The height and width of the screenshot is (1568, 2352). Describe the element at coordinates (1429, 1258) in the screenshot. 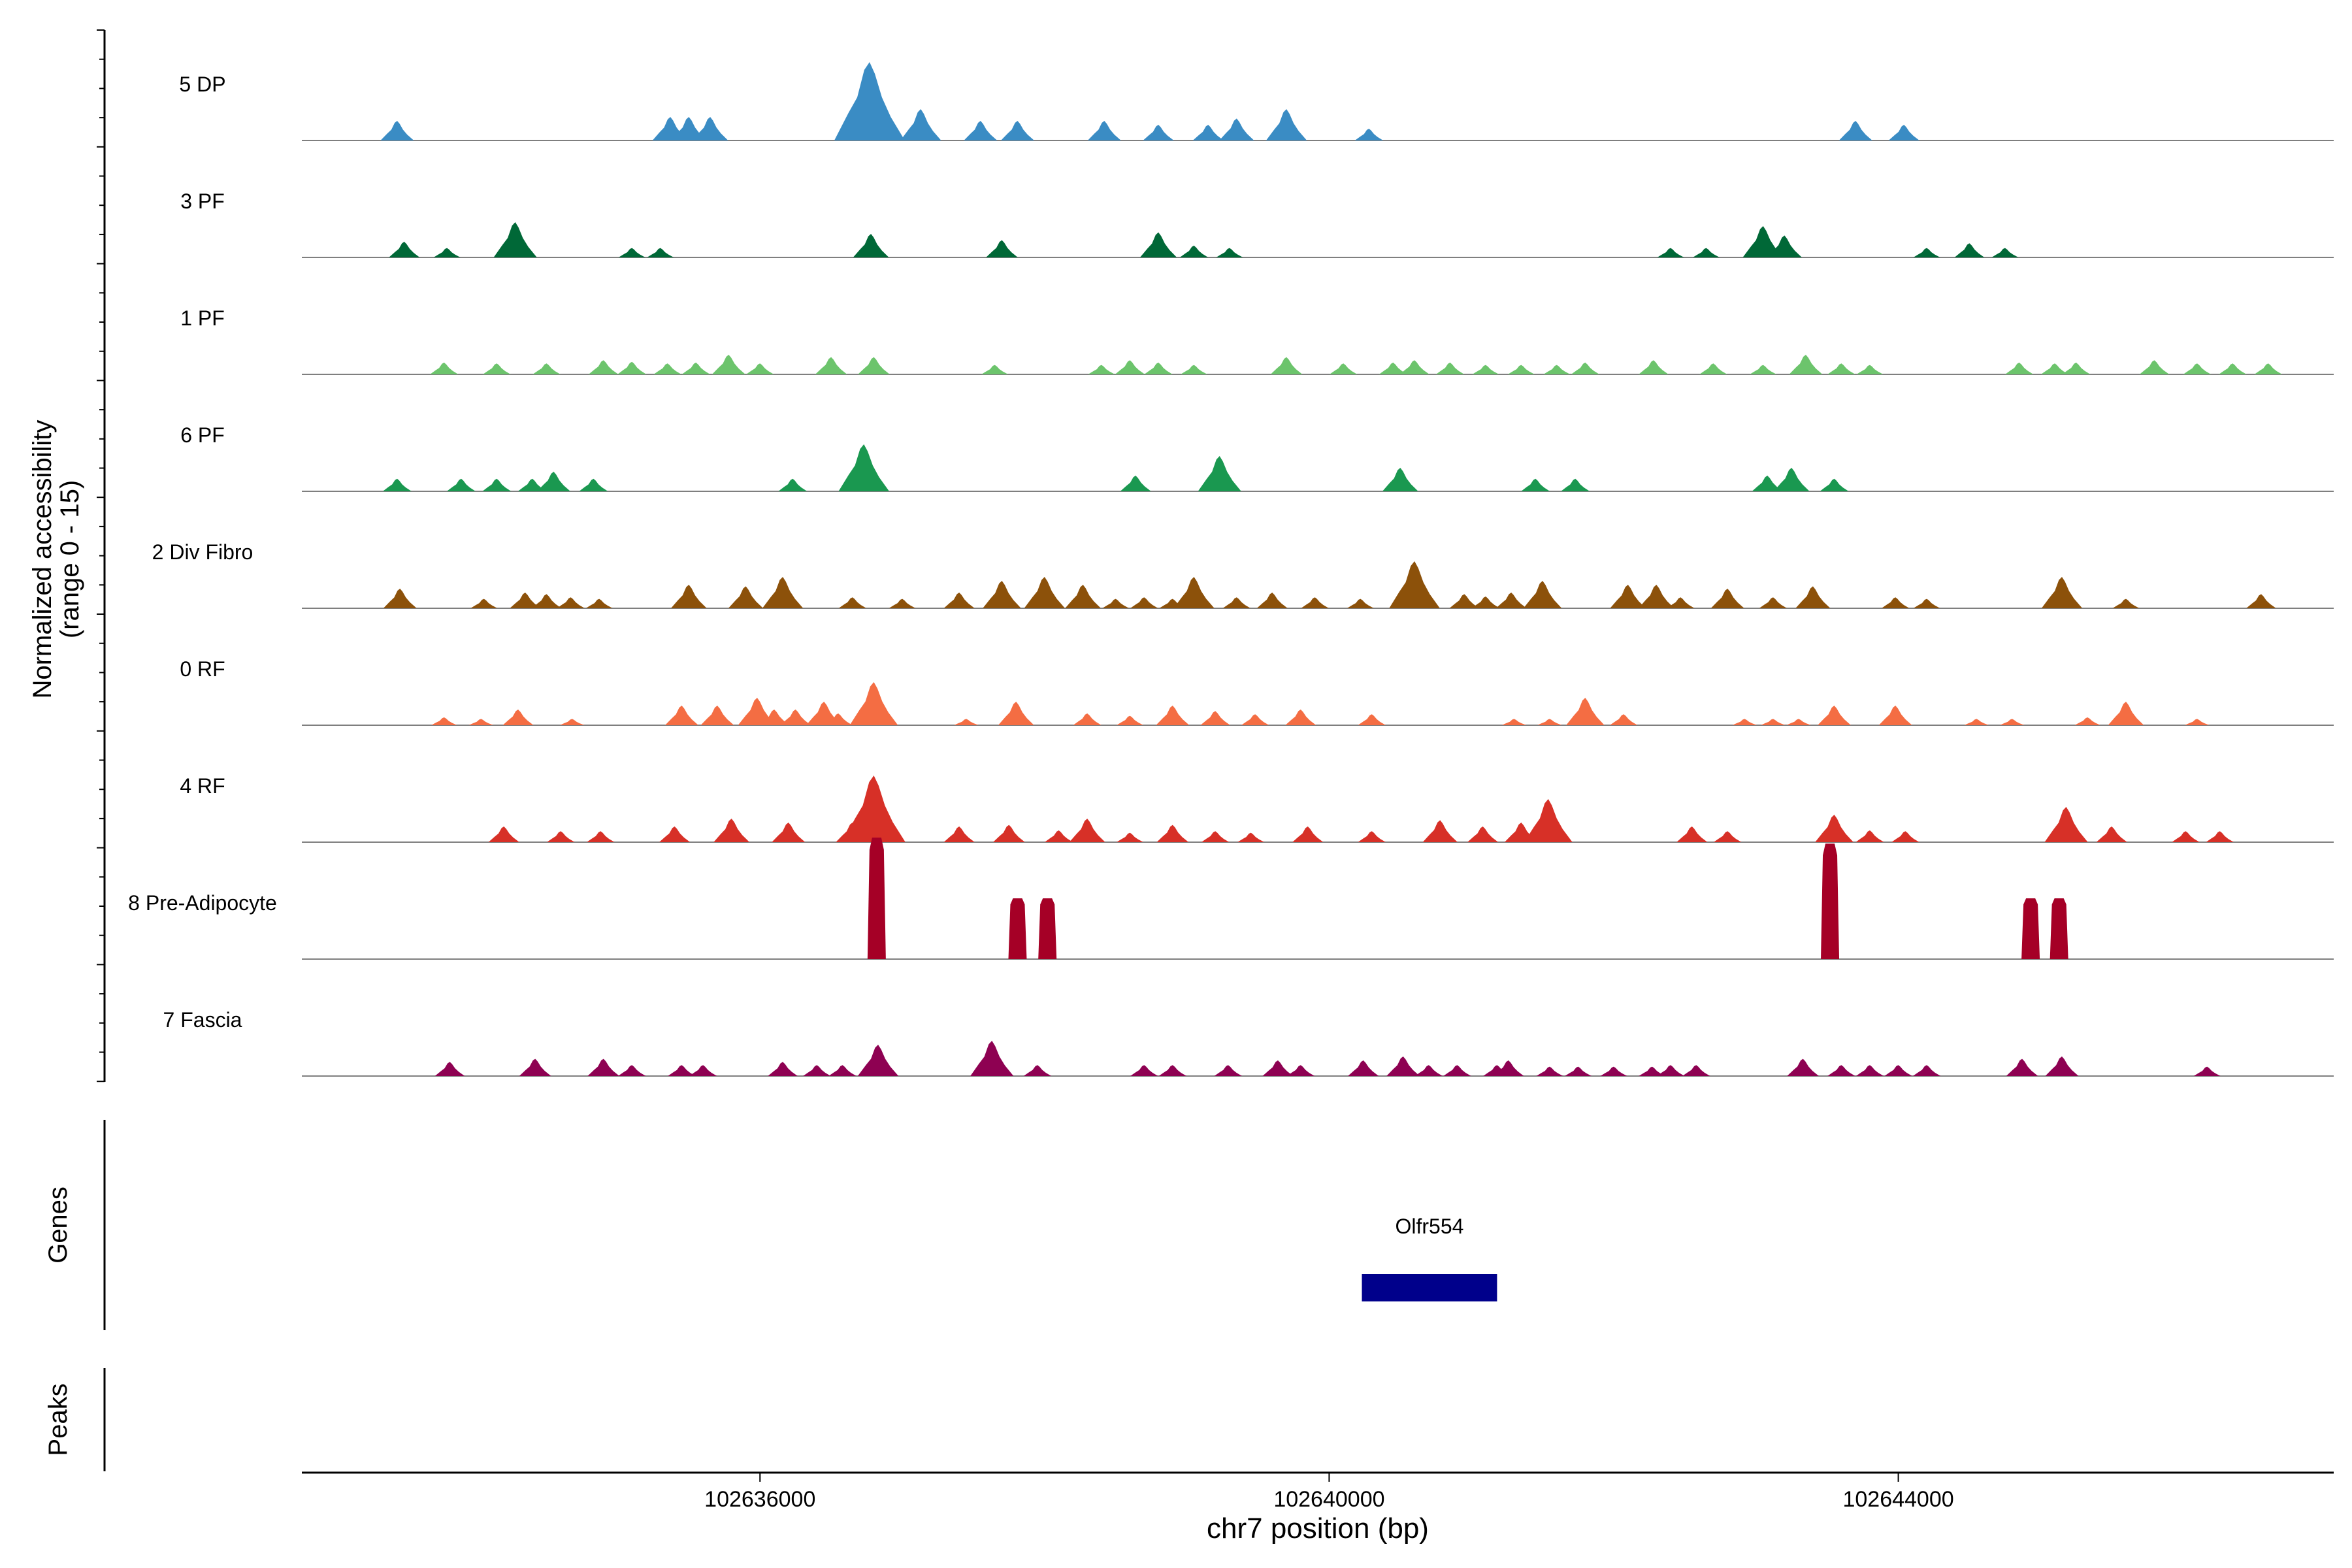

I see `gene-annotations: Olfr554` at that location.